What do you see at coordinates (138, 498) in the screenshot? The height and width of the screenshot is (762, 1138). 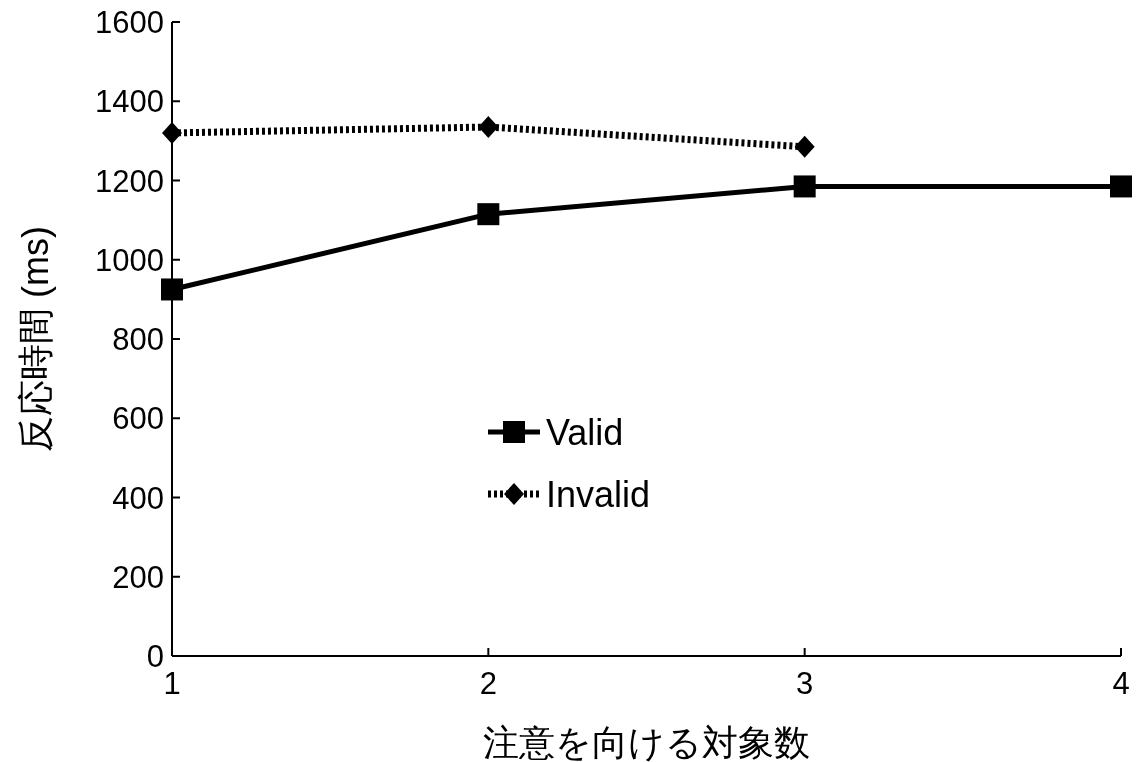 I see `y-tick-label: 400` at bounding box center [138, 498].